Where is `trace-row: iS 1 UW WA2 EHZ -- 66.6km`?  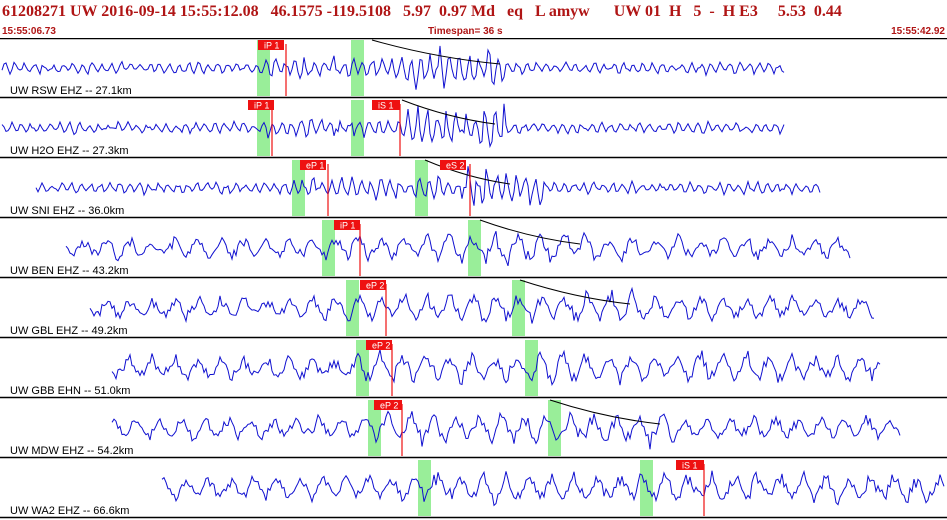 trace-row: iS 1 UW WA2 EHZ -- 66.6km is located at coordinates (473, 489).